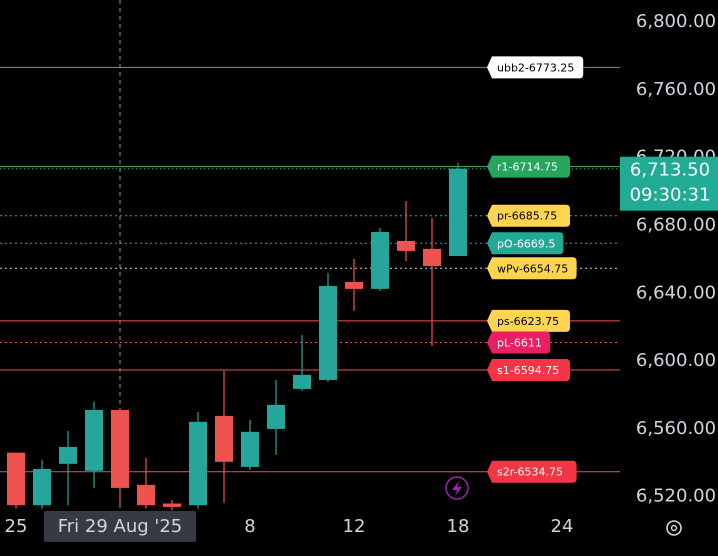  I want to click on last-price-label: 6,713.50, so click(670, 170).